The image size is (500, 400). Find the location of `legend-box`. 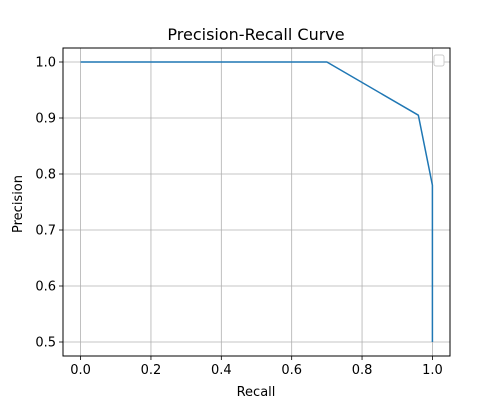

legend-box is located at coordinates (439, 60).